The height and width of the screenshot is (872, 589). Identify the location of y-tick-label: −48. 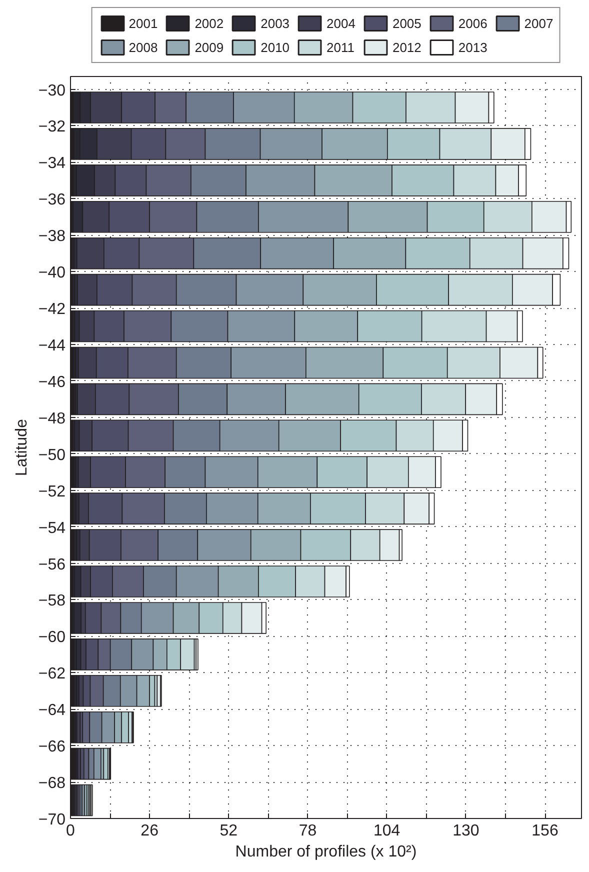
(52, 419).